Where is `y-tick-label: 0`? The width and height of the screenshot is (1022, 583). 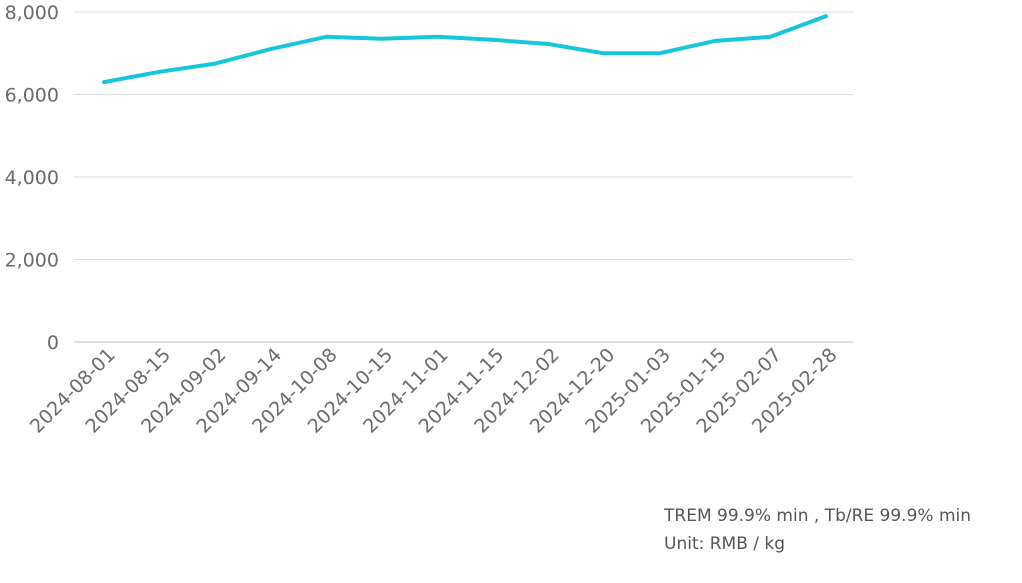 y-tick-label: 0 is located at coordinates (53, 343).